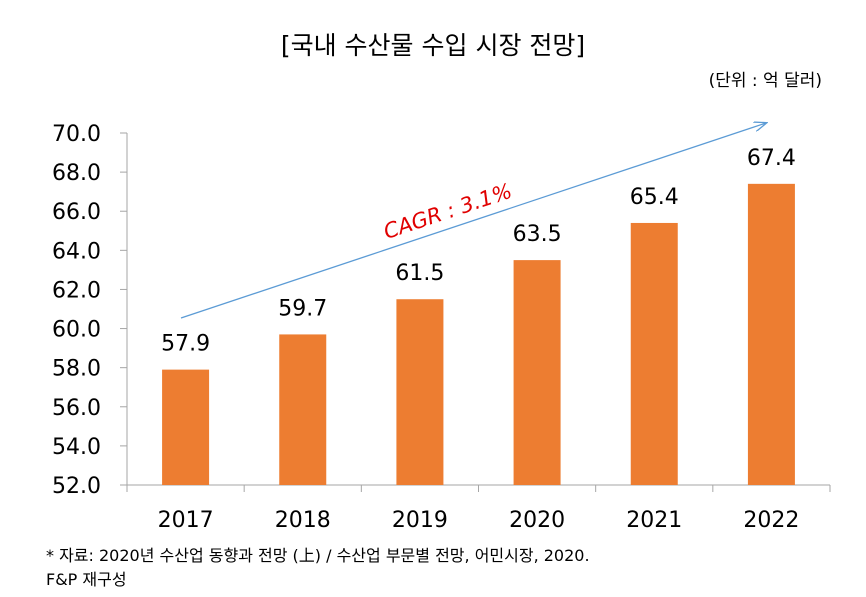 The height and width of the screenshot is (597, 866). Describe the element at coordinates (433, 45) in the screenshot. I see `chart-title: [국내 수산물 수입 시장 전망]` at that location.